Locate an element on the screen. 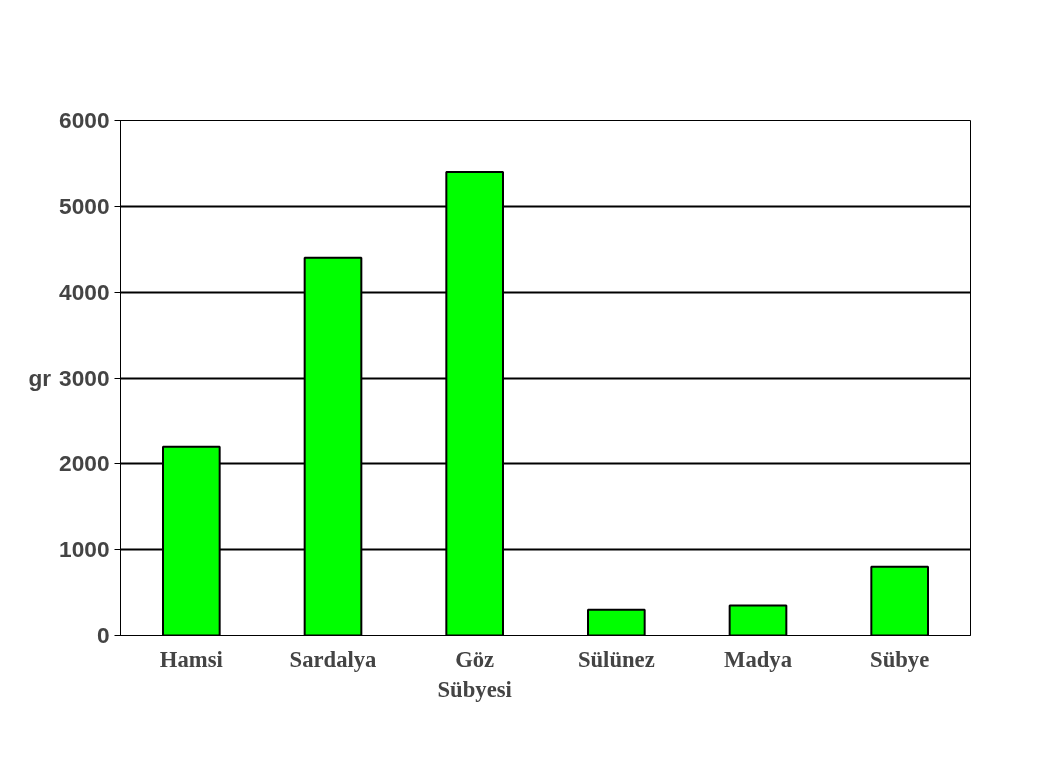 This screenshot has width=1041, height=776. y-tick-label: 1000 is located at coordinates (84, 549).